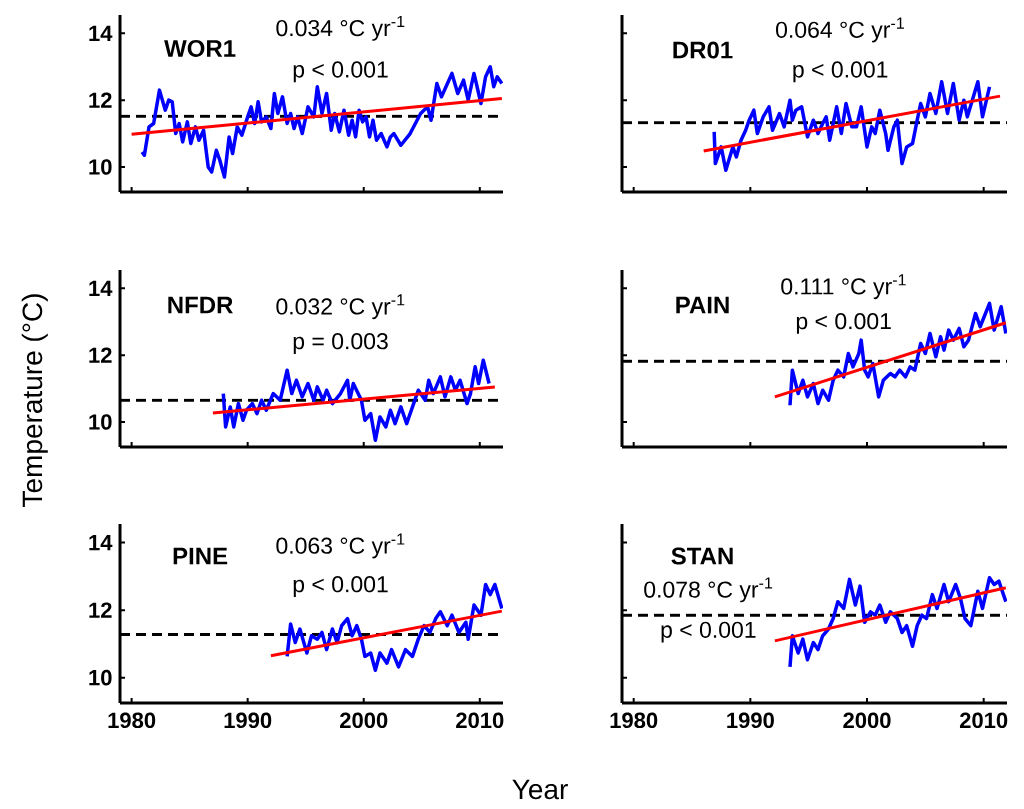 Image resolution: width=1024 pixels, height=809 pixels. I want to click on annotation: 0.111 °C yr$^{-1}$, so click(843, 287).